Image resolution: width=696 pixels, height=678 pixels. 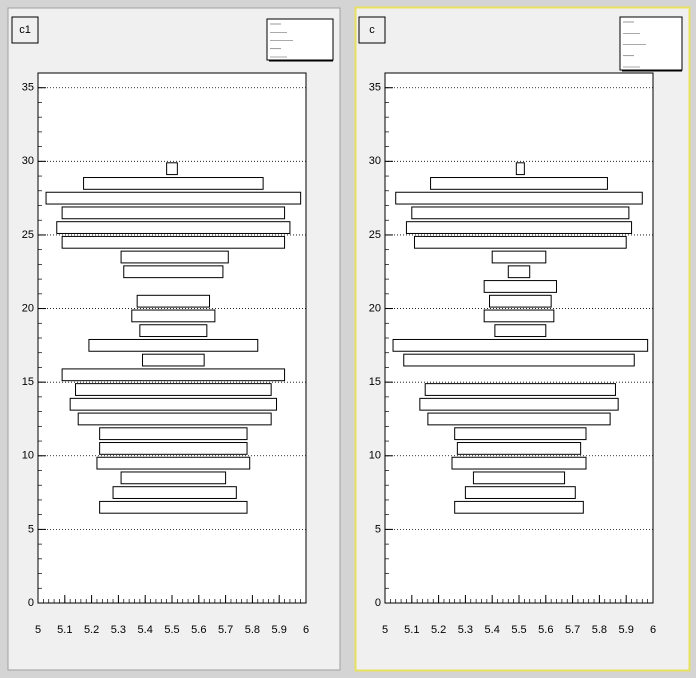 I want to click on pad-title: c, so click(x=372, y=30).